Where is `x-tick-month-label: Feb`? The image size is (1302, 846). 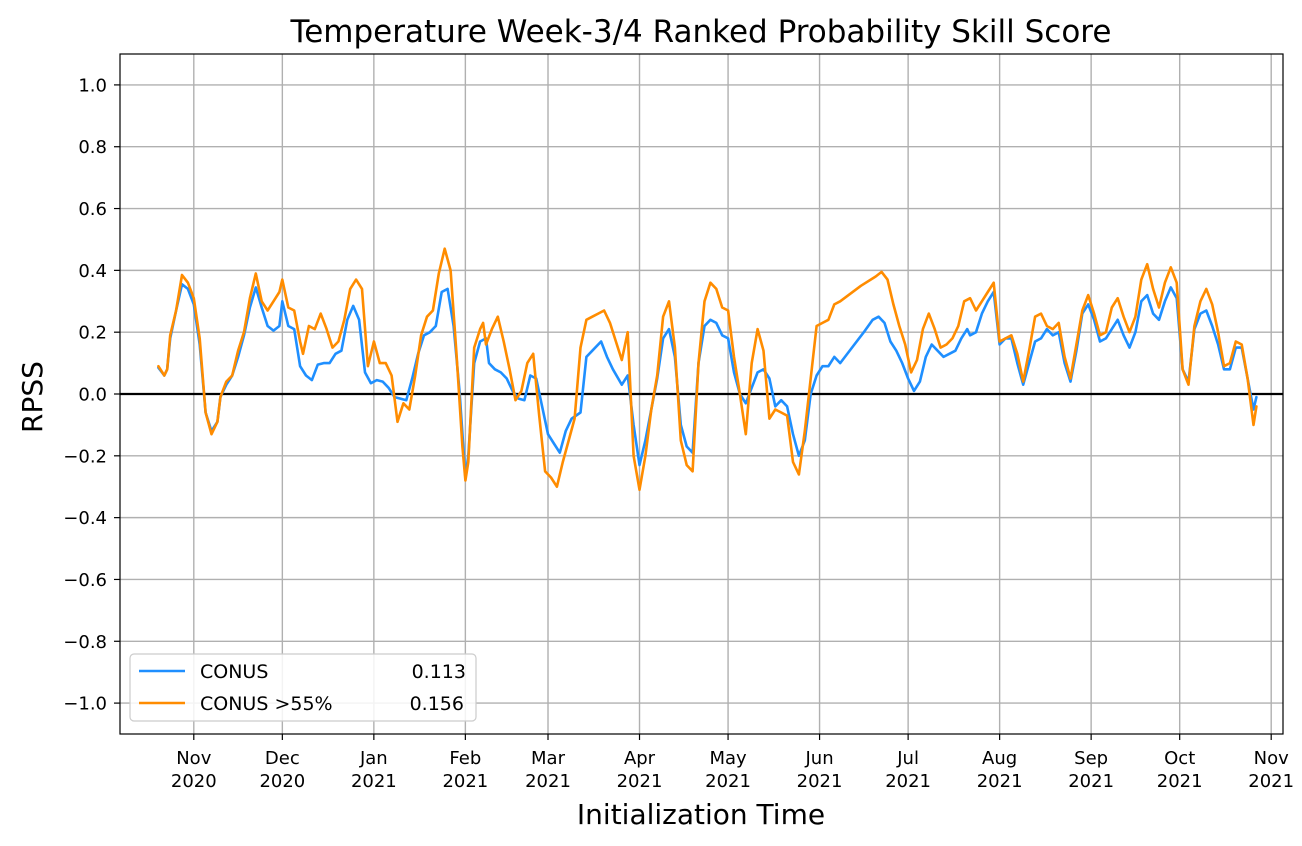
x-tick-month-label: Feb is located at coordinates (465, 758).